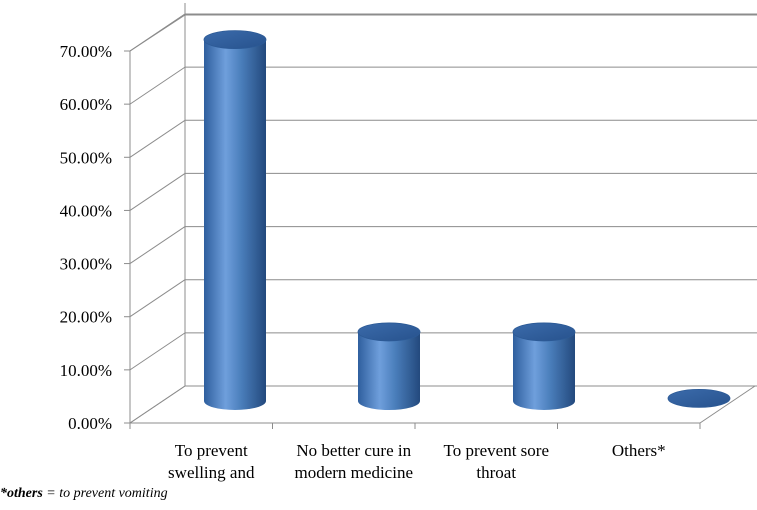 The width and height of the screenshot is (757, 510). I want to click on footnote: *others = to prevent vomiting, so click(84, 494).